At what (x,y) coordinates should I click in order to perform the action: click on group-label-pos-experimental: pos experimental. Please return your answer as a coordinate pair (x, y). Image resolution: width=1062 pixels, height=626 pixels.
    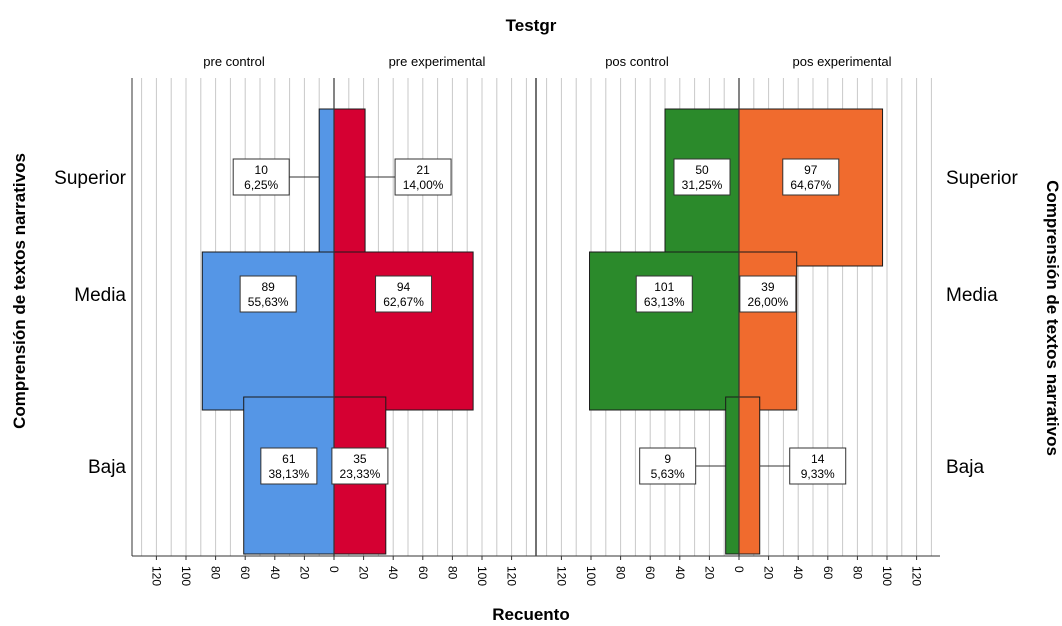
    Looking at the image, I should click on (842, 61).